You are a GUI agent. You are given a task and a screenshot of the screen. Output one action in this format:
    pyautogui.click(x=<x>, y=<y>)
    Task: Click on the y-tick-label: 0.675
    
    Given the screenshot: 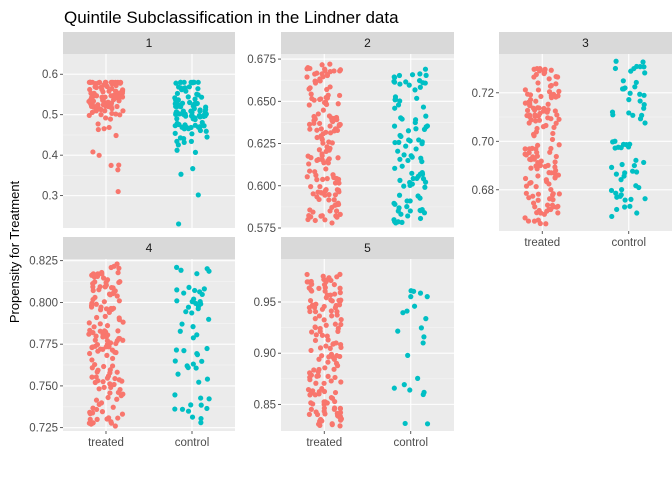 What is the action you would take?
    pyautogui.click(x=261, y=60)
    